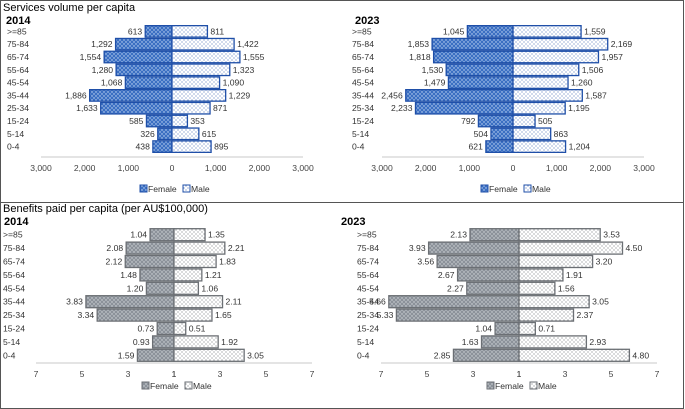 The width and height of the screenshot is (685, 409). I want to click on services-2014-year: 2014, so click(18, 21).